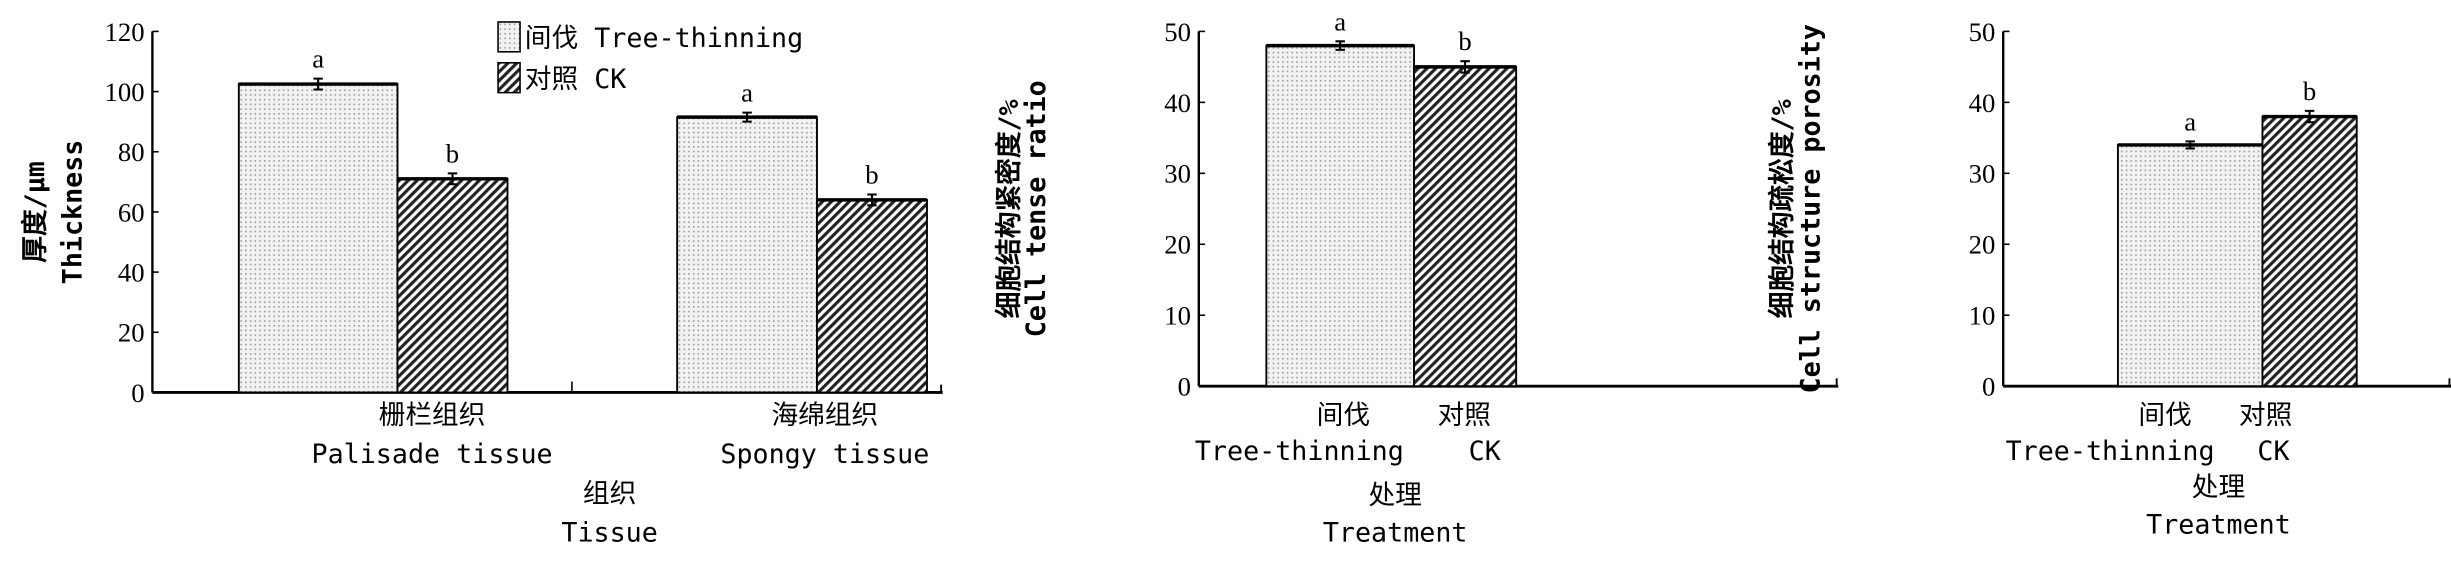 The height and width of the screenshot is (562, 2451). What do you see at coordinates (432, 454) in the screenshot?
I see `category-label-en: Palisade tissue` at bounding box center [432, 454].